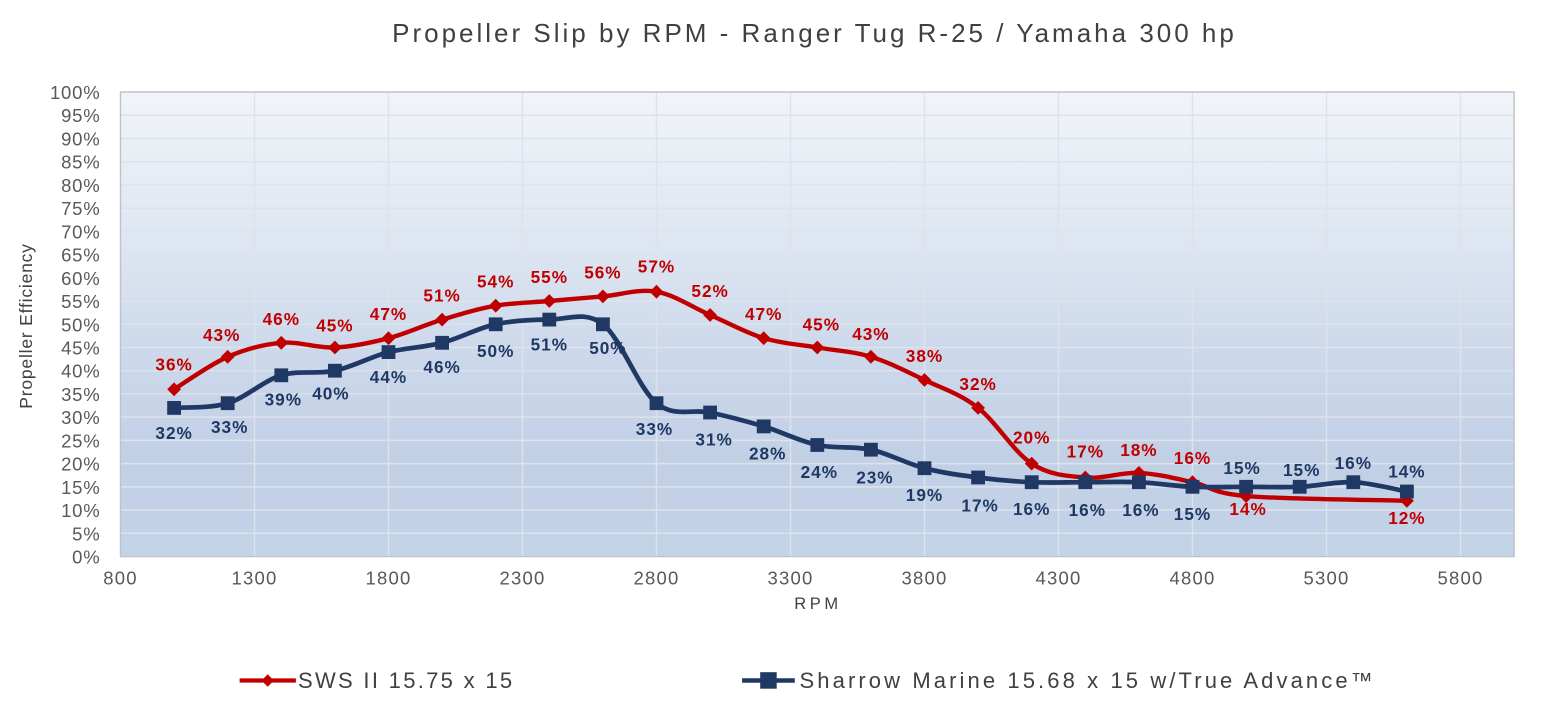 This screenshot has height=722, width=1552. What do you see at coordinates (80, 417) in the screenshot?
I see `svg-text: 30%` at bounding box center [80, 417].